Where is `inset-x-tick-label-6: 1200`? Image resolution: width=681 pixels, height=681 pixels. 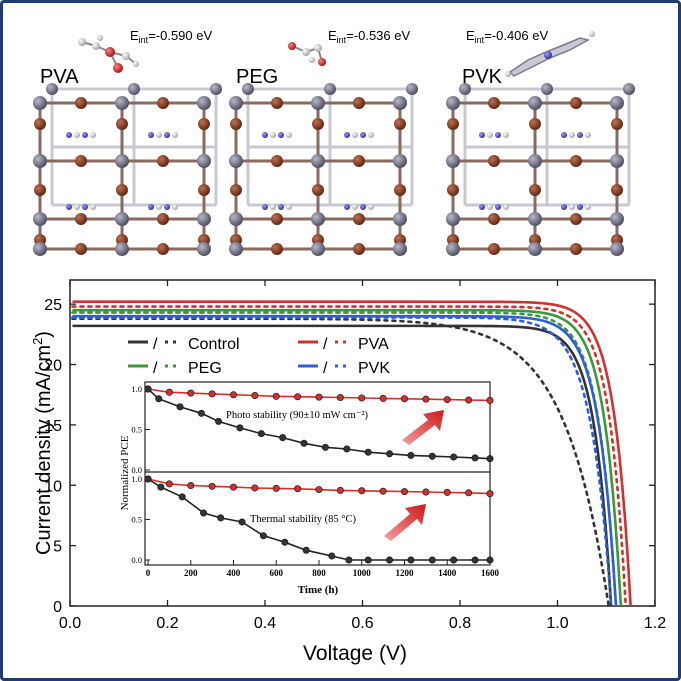 inset-x-tick-label-6: 1200 is located at coordinates (405, 573).